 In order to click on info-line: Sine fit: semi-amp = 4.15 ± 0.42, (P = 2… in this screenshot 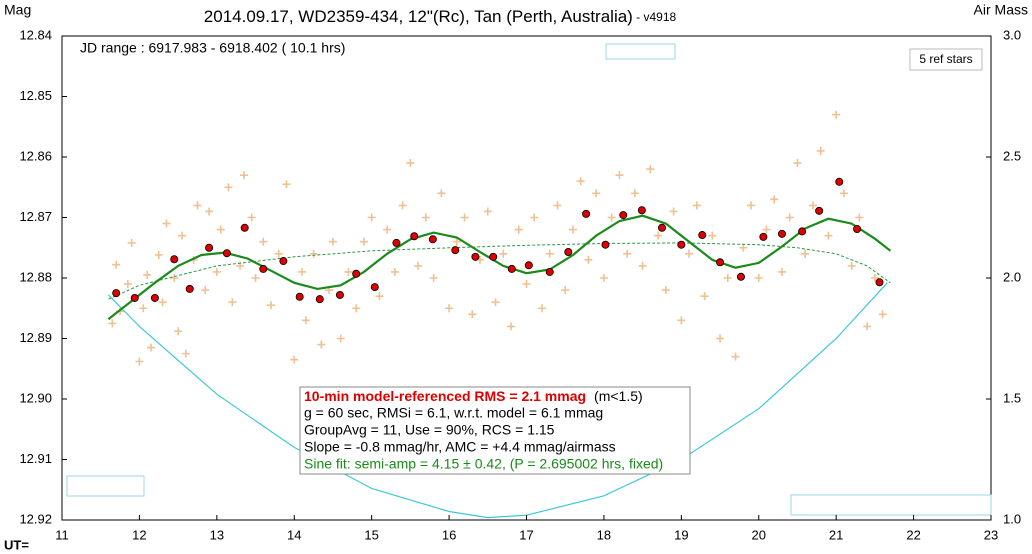, I will do `click(483, 464)`.